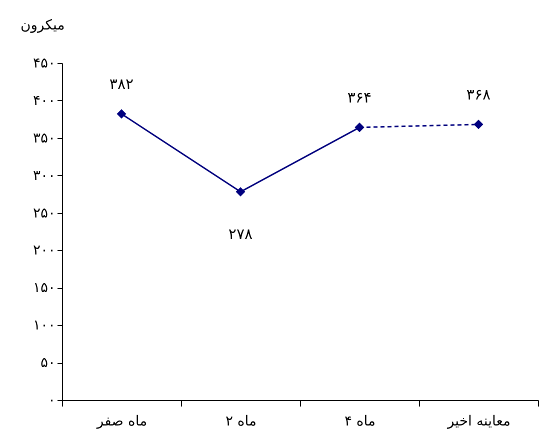  Describe the element at coordinates (52, 400) in the screenshot. I see `y-tick-label: ۰` at that location.